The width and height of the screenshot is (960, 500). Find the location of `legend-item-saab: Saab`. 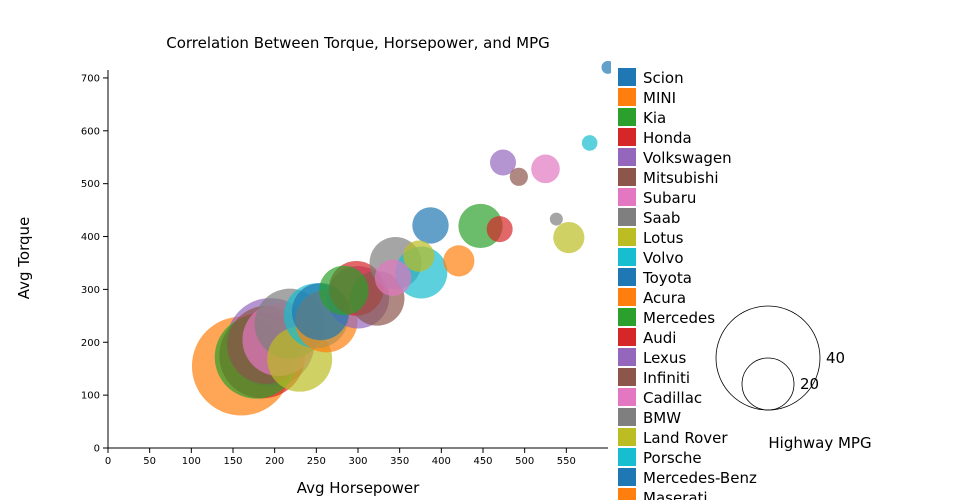

legend-item-saab: Saab is located at coordinates (649, 217).